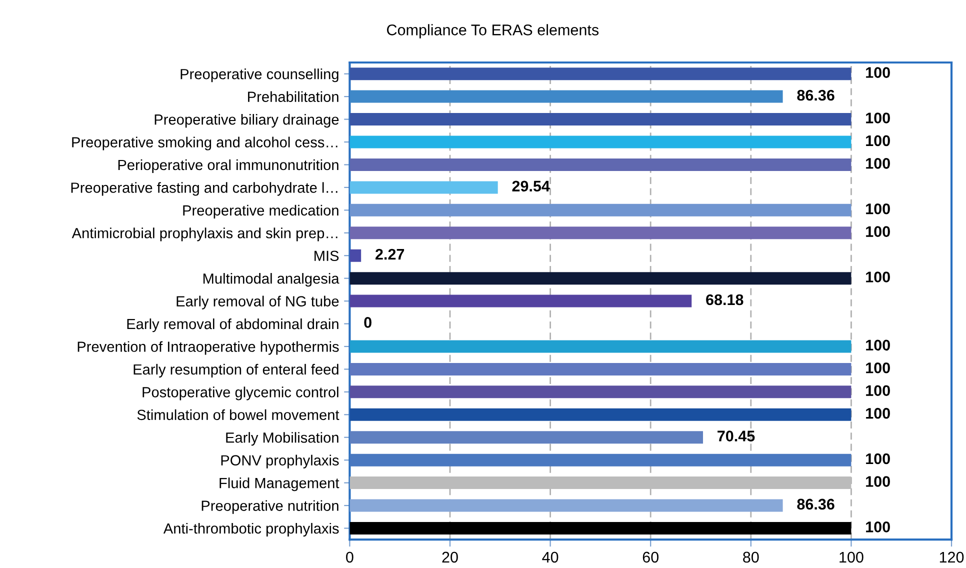 This screenshot has width=966, height=568. Describe the element at coordinates (736, 436) in the screenshot. I see `data-label: 70.45` at that location.